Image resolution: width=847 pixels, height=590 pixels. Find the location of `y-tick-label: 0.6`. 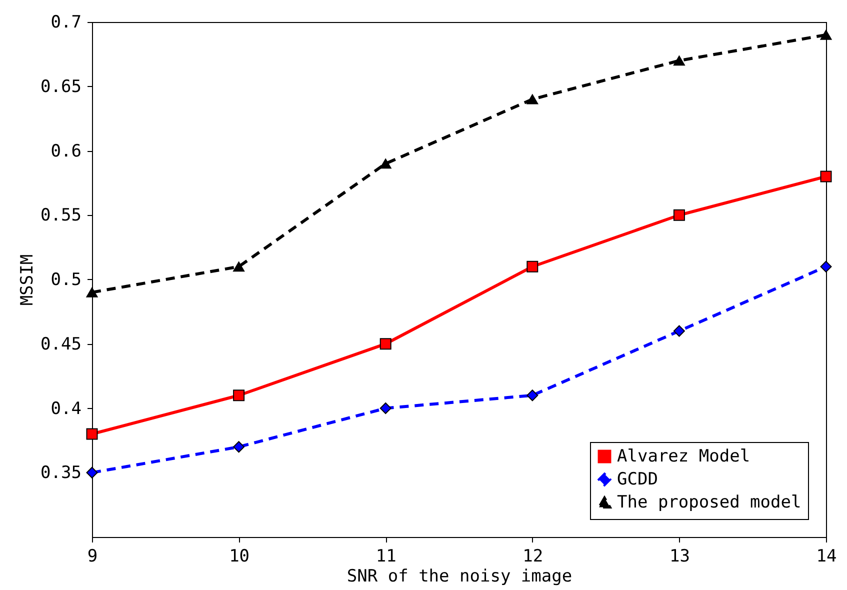

y-tick-label: 0.6 is located at coordinates (66, 151).